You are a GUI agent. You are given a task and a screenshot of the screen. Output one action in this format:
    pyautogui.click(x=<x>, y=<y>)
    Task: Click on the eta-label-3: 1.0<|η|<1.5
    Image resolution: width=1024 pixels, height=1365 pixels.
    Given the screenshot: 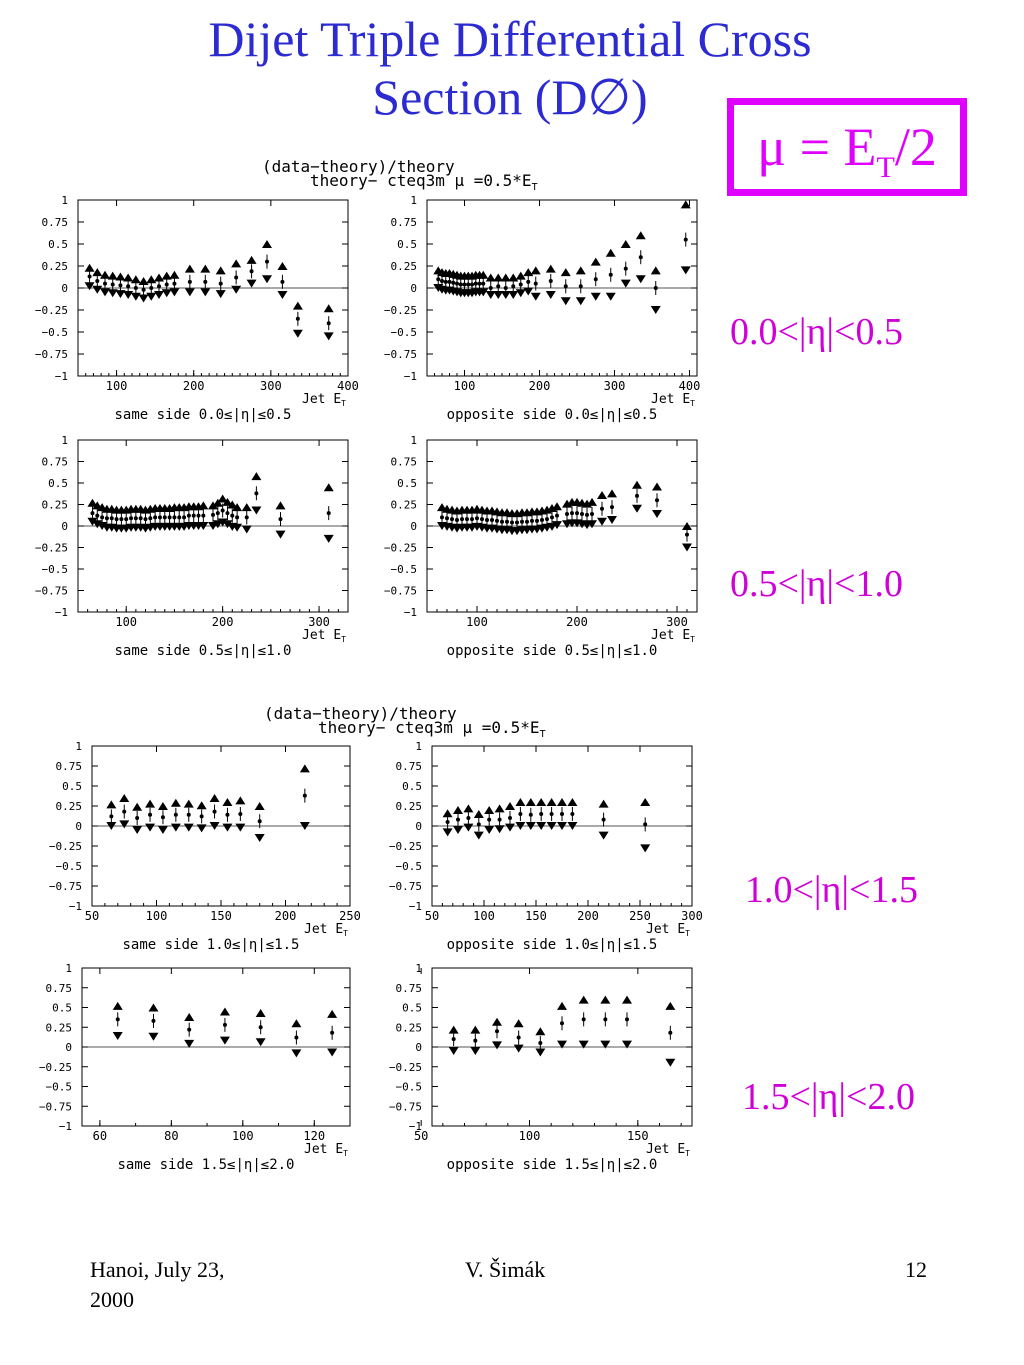 What is the action you would take?
    pyautogui.click(x=831, y=890)
    